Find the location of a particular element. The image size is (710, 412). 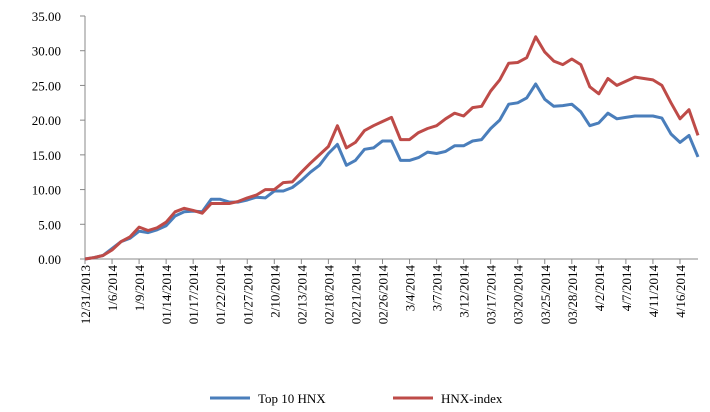

y-tick-label: 5.00 is located at coordinates (49, 224).